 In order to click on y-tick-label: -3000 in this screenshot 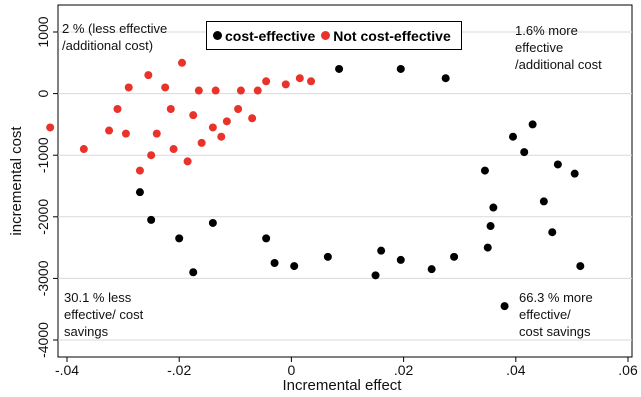, I will do `click(43, 278)`.